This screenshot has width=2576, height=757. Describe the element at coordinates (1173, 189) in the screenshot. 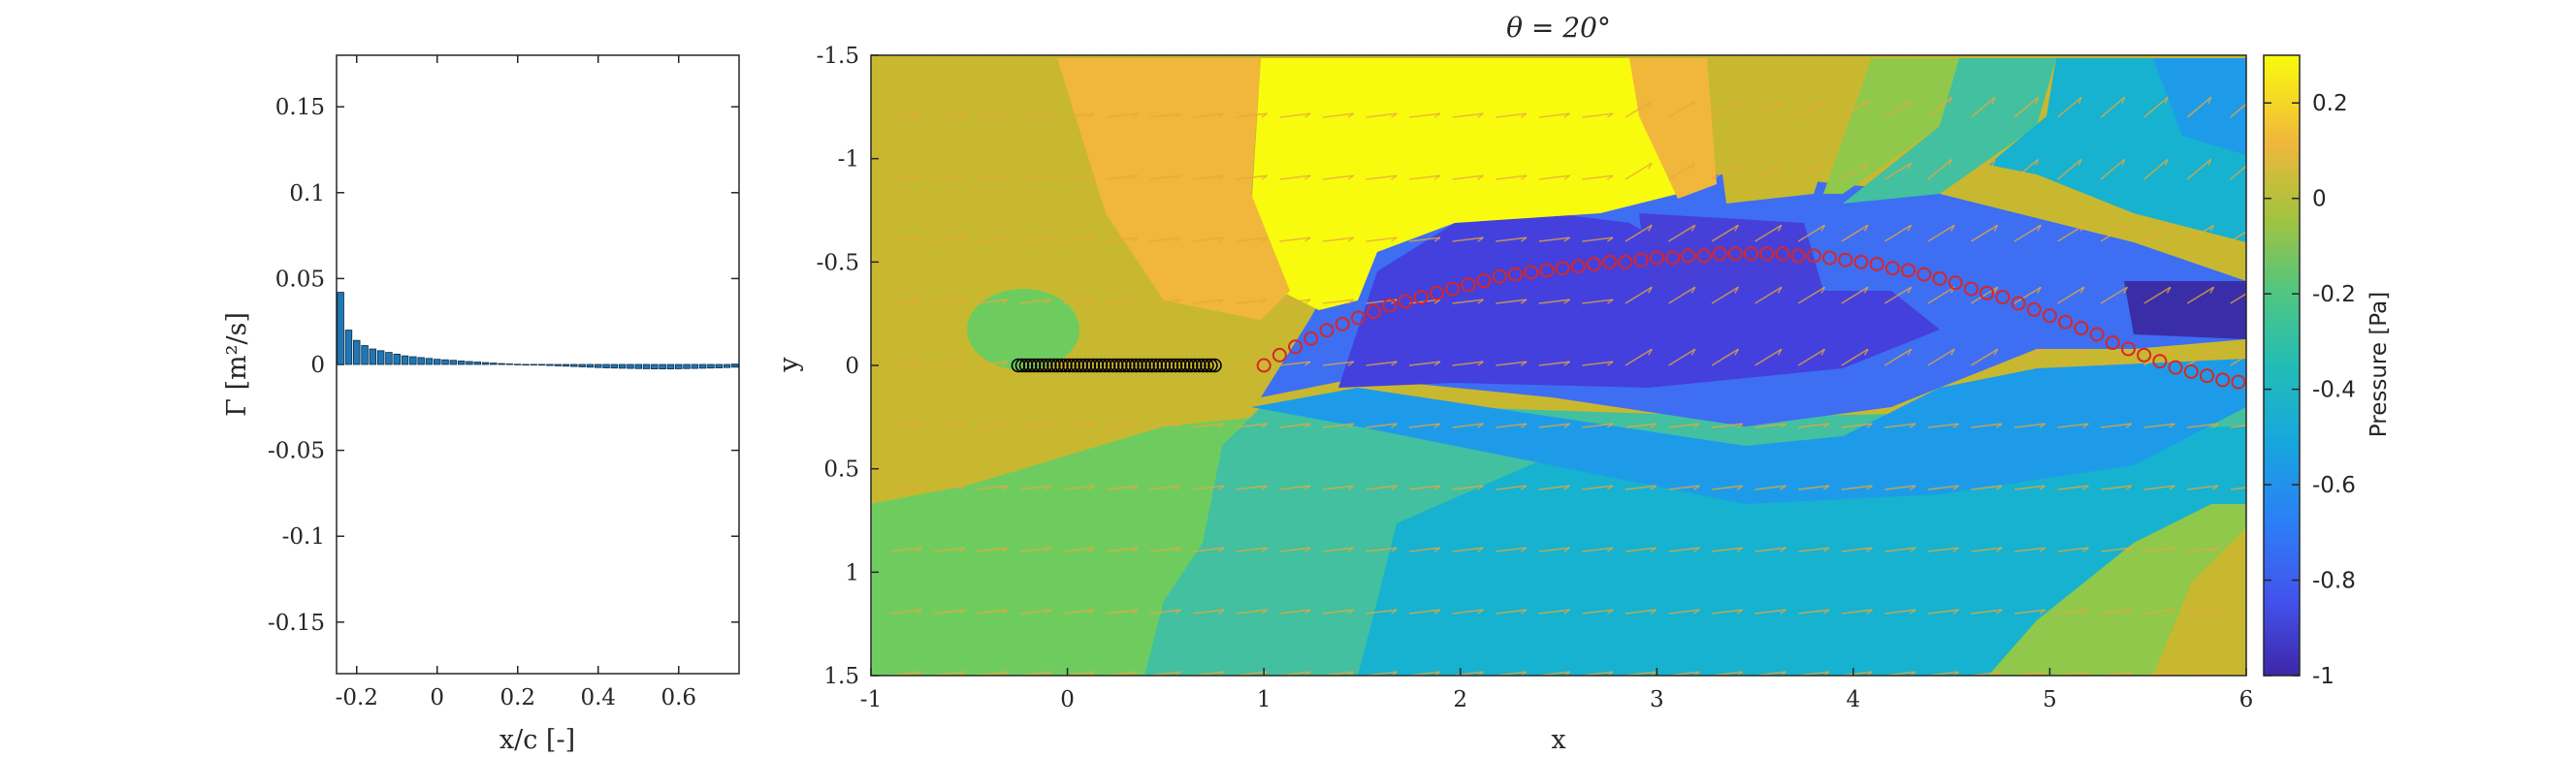

I see `contour-band` at that location.